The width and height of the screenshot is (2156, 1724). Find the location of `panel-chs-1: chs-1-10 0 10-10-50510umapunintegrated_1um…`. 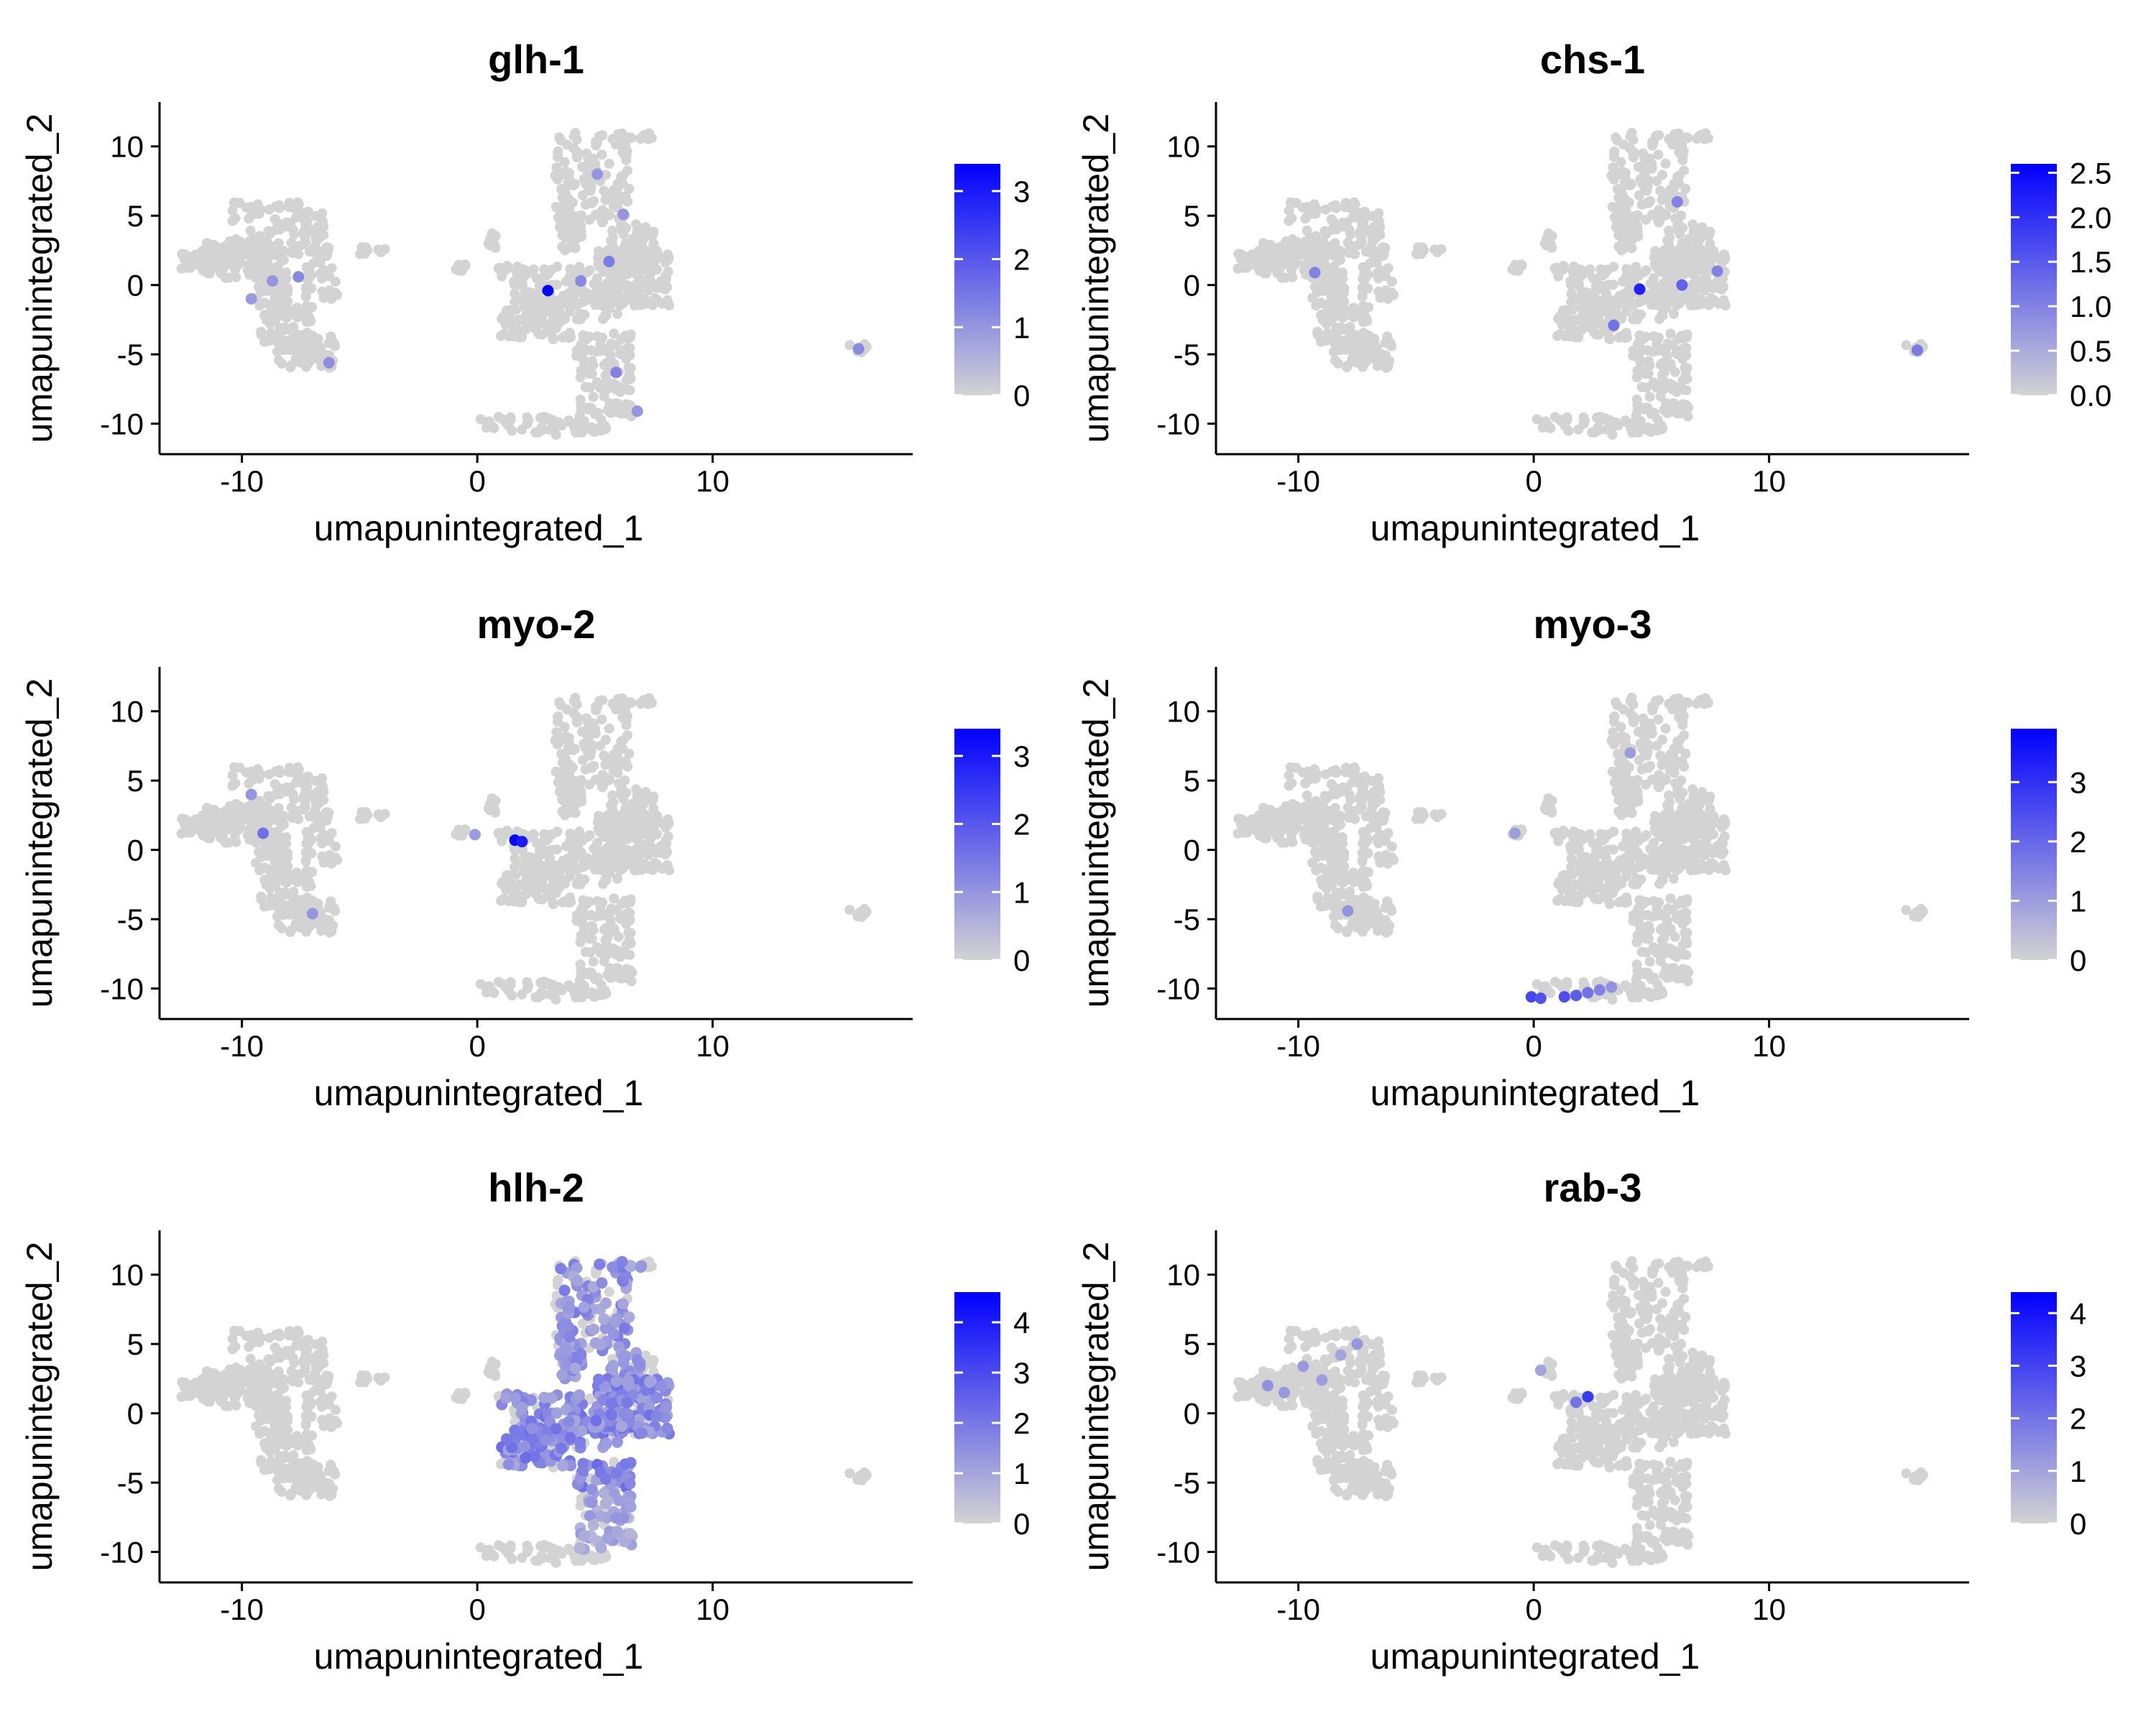

panel-chs-1: chs-1-10 0 10-10-50510umapunintegrated_1um… is located at coordinates (1593, 292).